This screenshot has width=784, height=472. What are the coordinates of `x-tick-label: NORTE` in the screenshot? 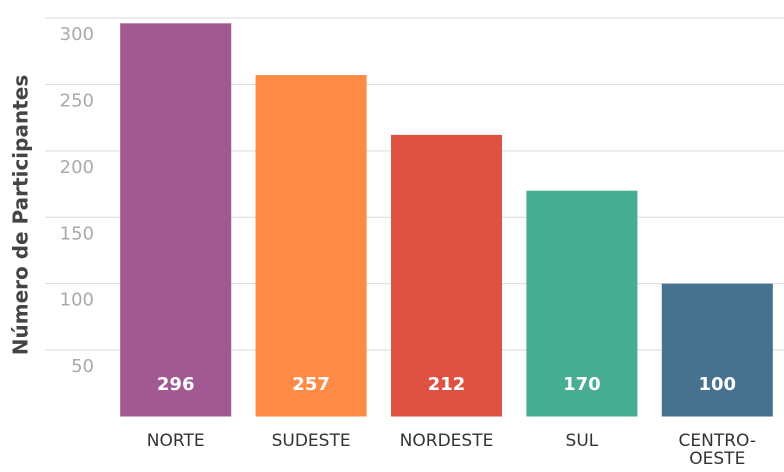 It's located at (175, 441).